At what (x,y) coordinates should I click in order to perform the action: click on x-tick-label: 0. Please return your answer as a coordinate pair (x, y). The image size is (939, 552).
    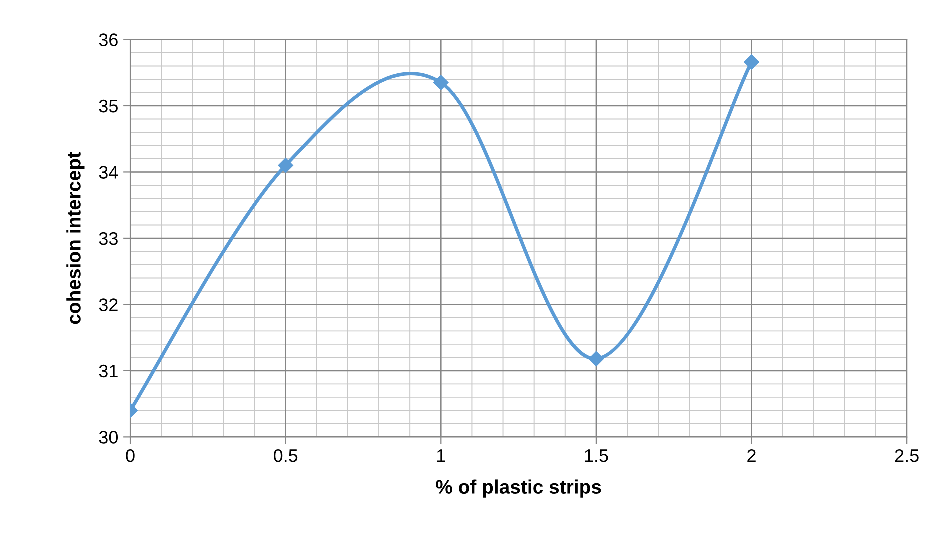
    Looking at the image, I should click on (130, 455).